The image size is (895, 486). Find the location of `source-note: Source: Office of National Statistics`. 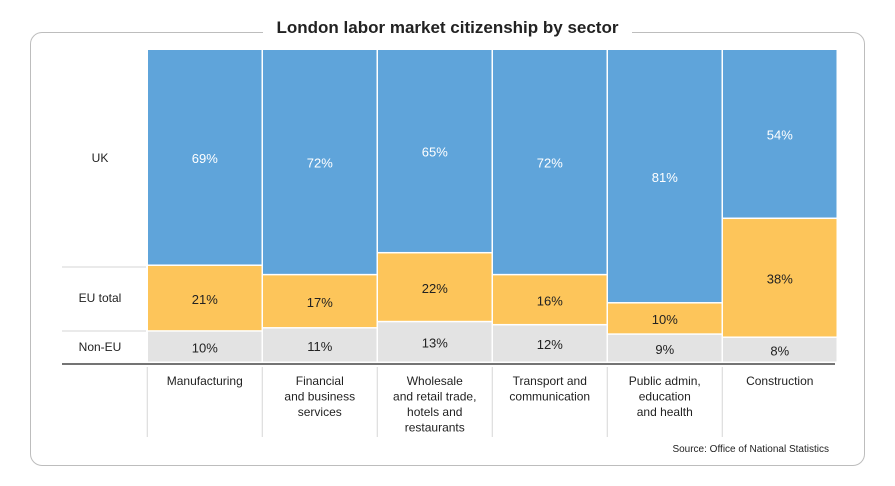

source-note: Source: Office of National Statistics is located at coordinates (750, 449).